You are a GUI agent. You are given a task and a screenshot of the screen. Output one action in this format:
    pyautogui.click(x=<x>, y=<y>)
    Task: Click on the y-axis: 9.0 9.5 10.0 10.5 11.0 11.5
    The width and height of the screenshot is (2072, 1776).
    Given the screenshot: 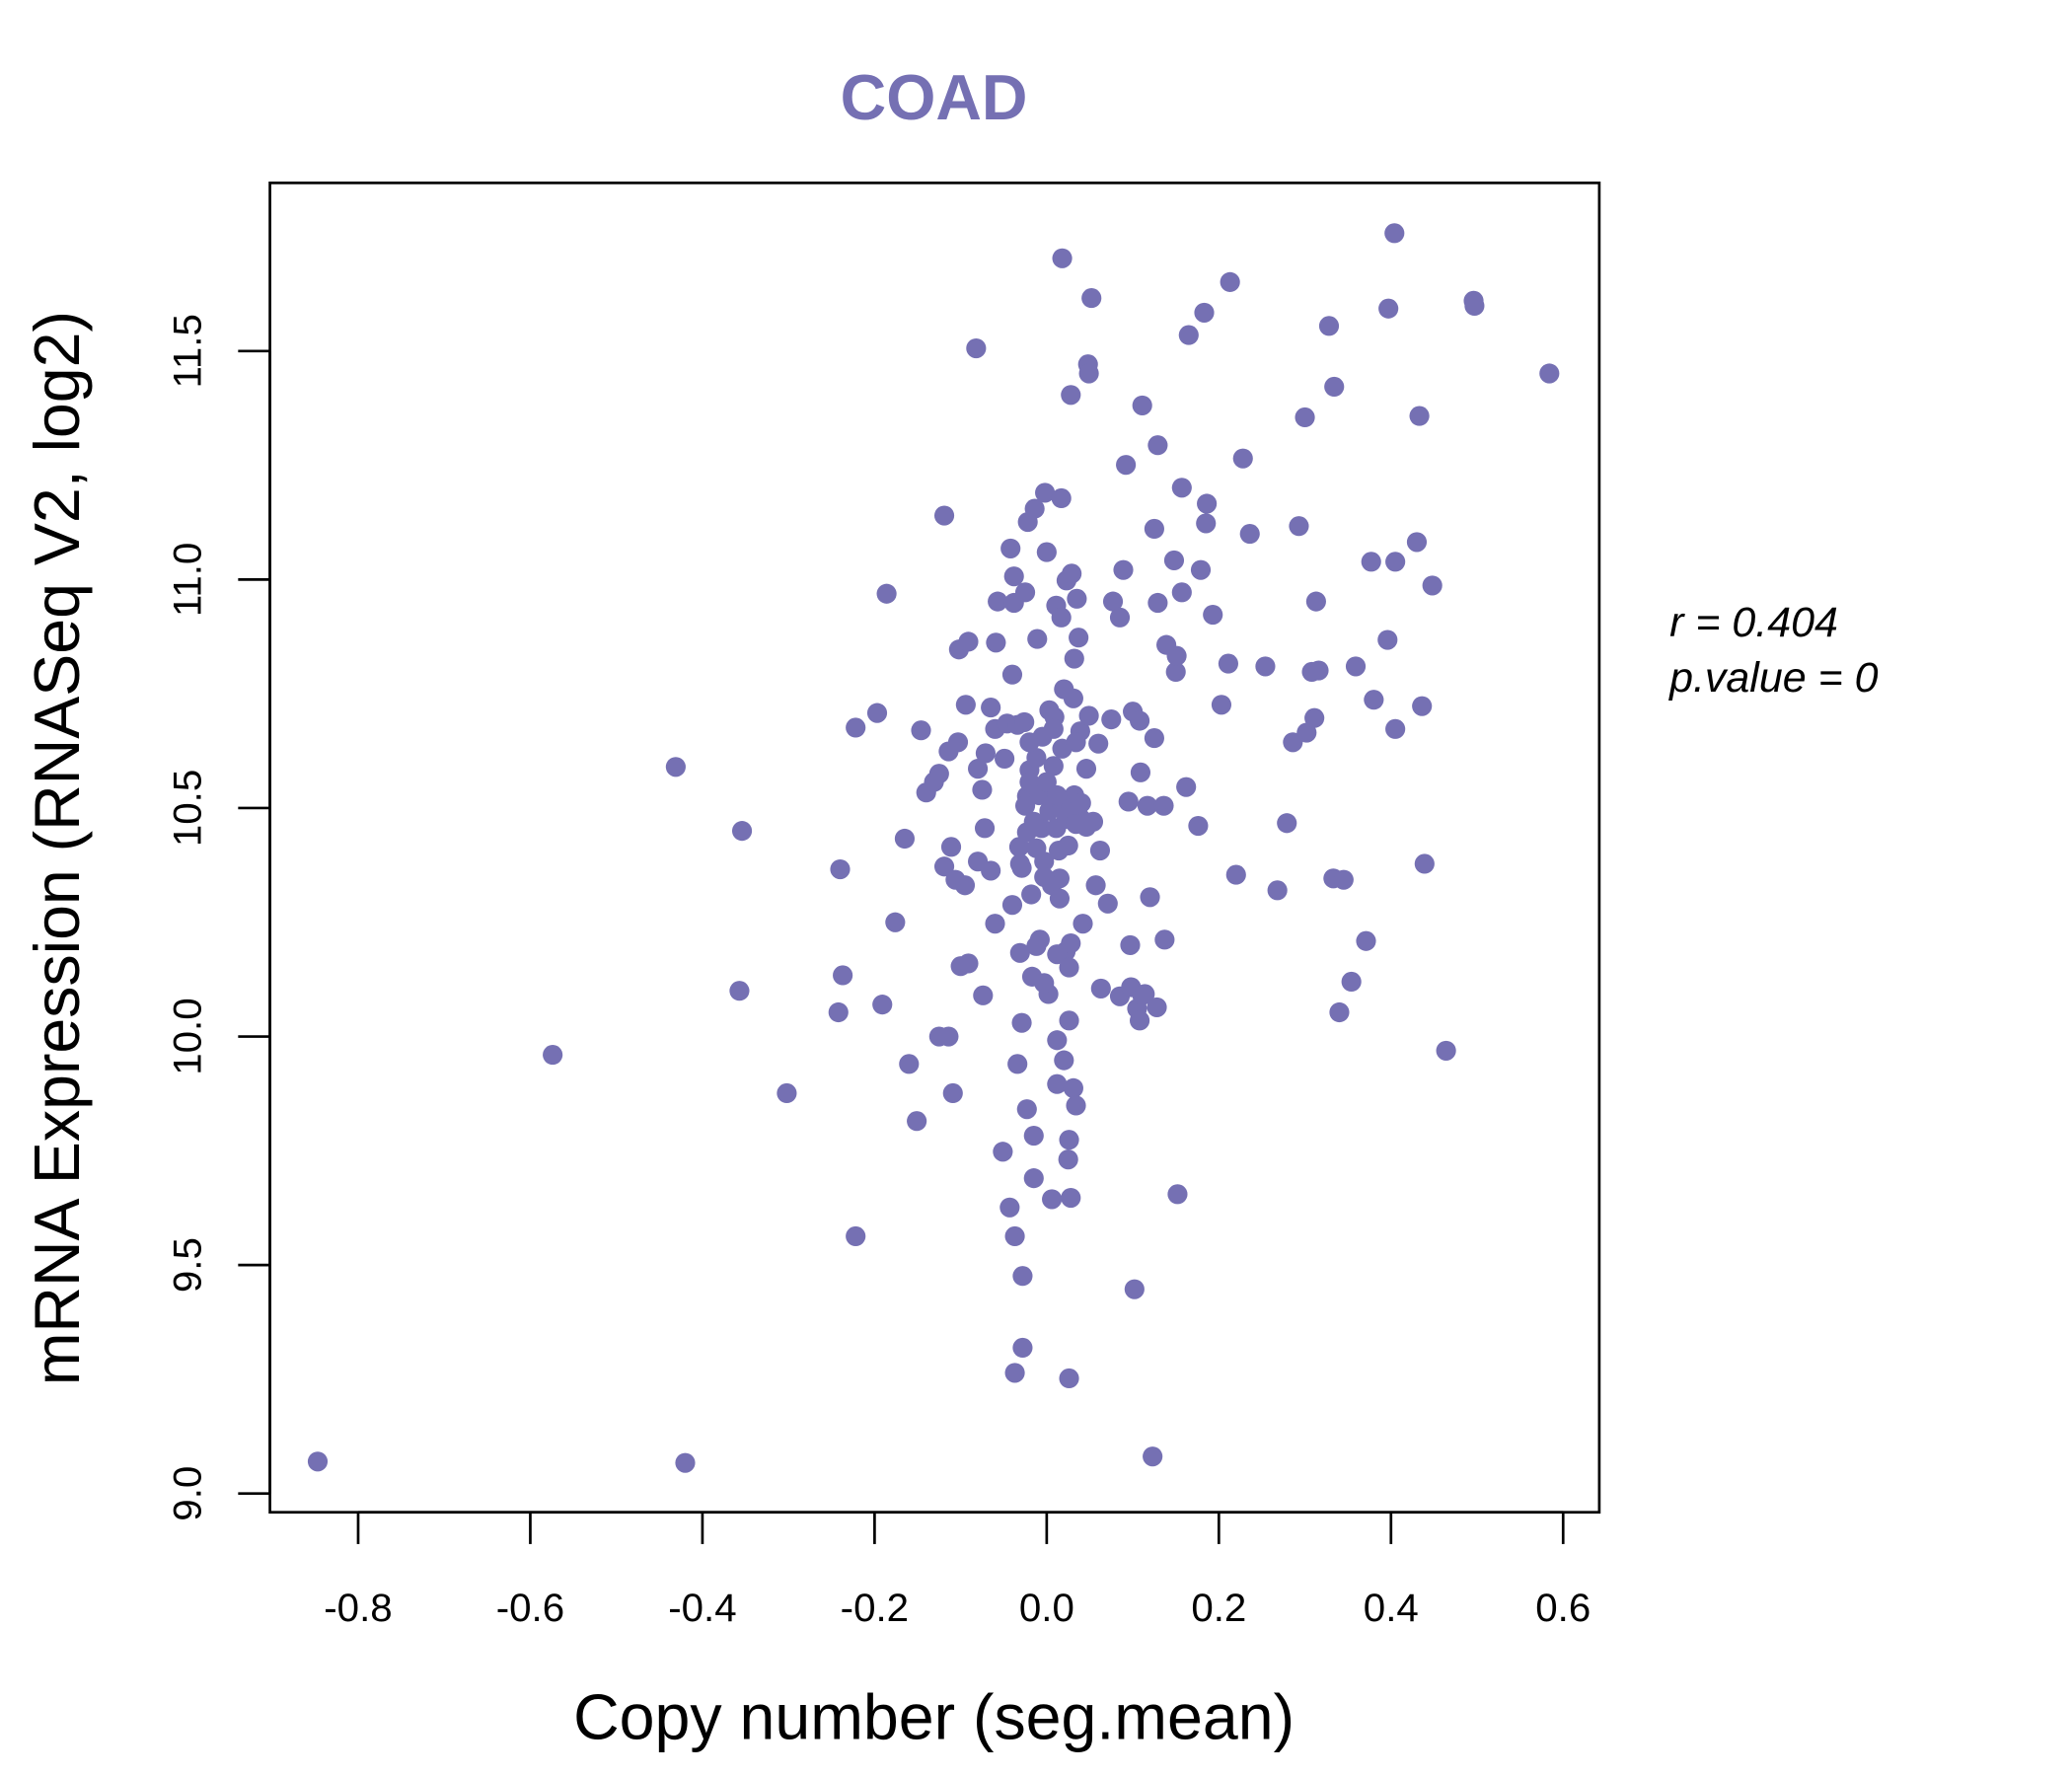 What is the action you would take?
    pyautogui.click(x=218, y=918)
    